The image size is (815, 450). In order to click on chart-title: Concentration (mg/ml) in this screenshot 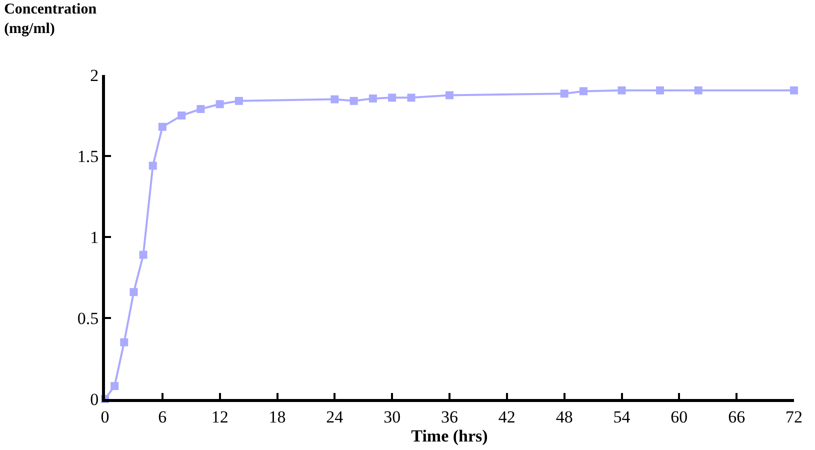, I will do `click(51, 19)`.